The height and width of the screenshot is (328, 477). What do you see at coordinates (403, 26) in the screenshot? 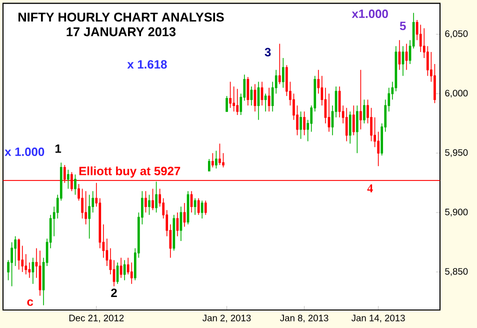
I see `annotation: 5` at bounding box center [403, 26].